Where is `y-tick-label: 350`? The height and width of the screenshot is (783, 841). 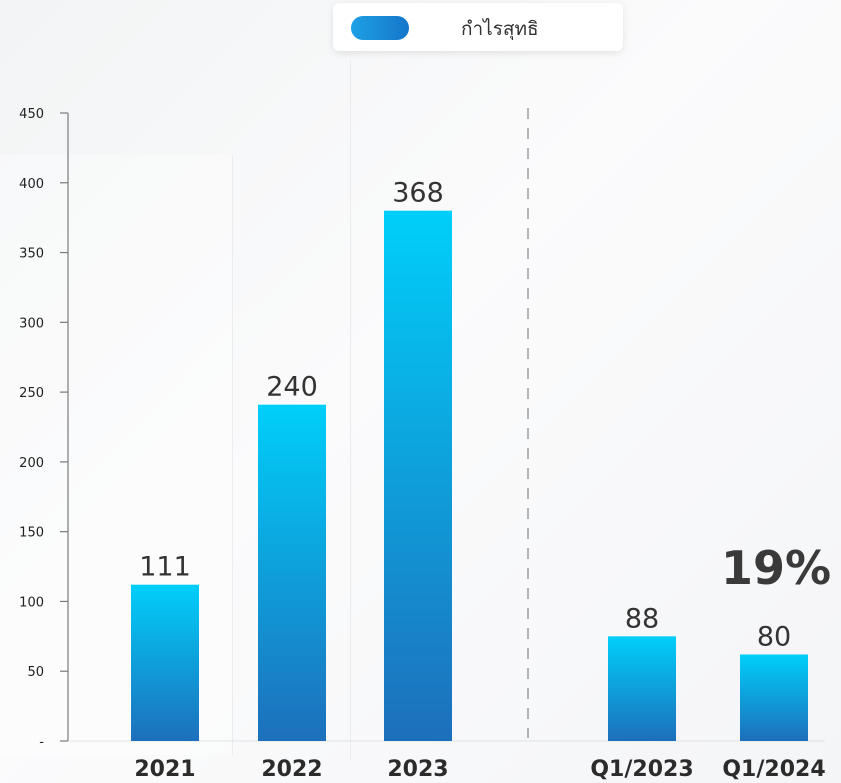
y-tick-label: 350 is located at coordinates (31, 254).